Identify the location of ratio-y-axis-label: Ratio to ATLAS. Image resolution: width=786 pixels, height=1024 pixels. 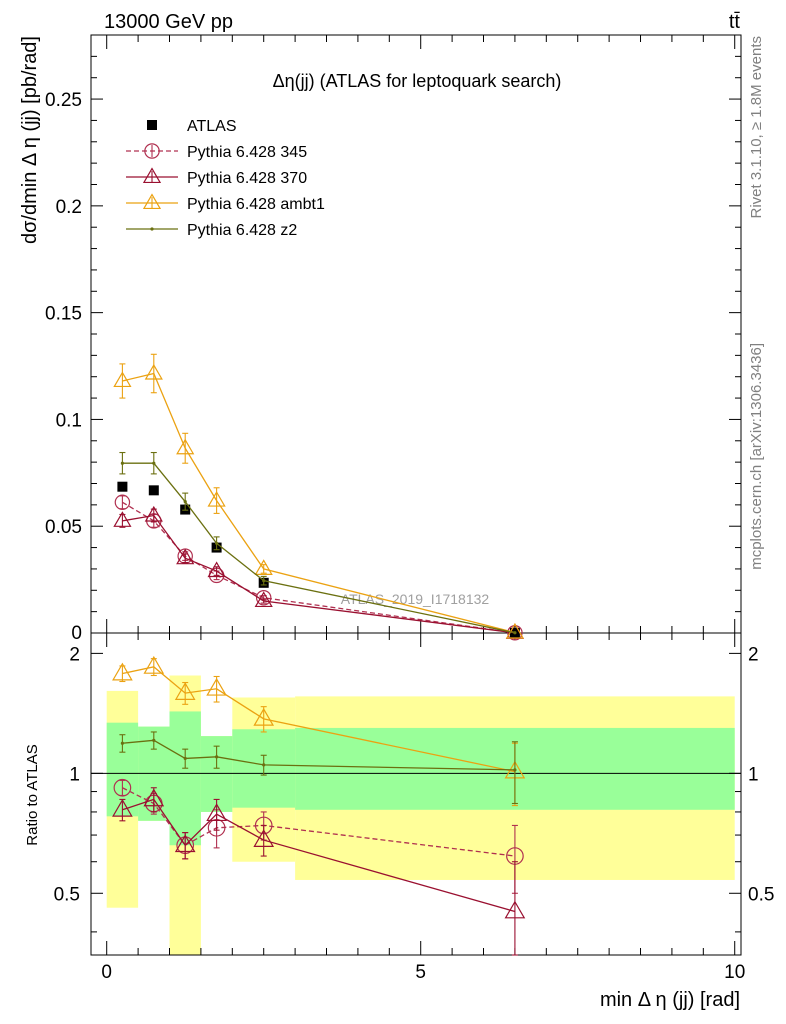
(32, 794).